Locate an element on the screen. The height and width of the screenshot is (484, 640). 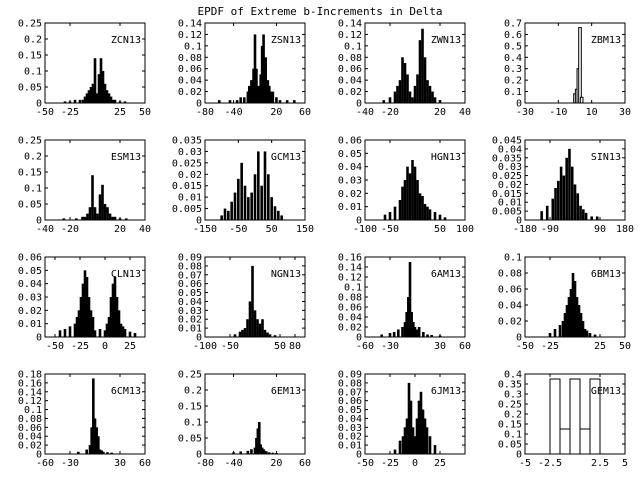
y-tick-label: 0.03 is located at coordinates (30, 298).